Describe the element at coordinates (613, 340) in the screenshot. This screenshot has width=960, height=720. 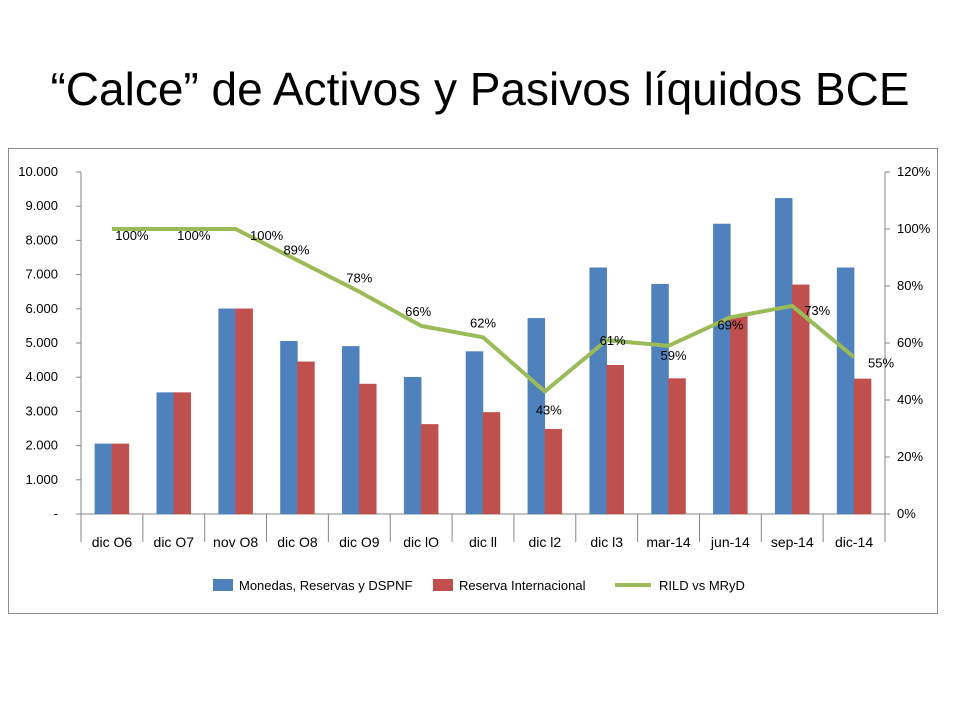
I see `line-data-label: 61%` at that location.